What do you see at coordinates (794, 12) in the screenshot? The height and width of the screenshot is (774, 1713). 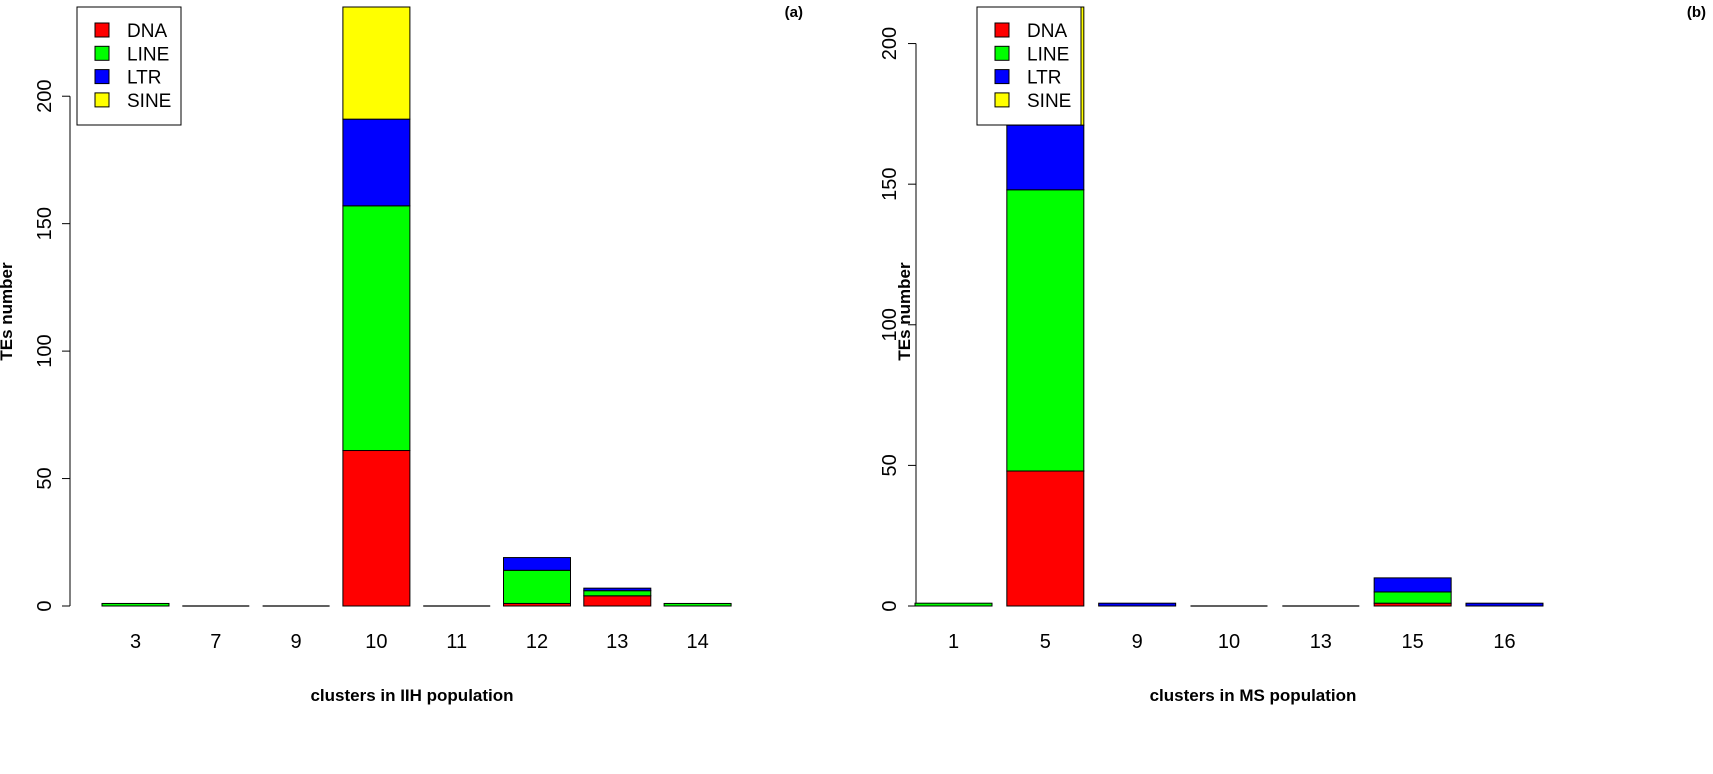 I see `panel-label: (a)` at bounding box center [794, 12].